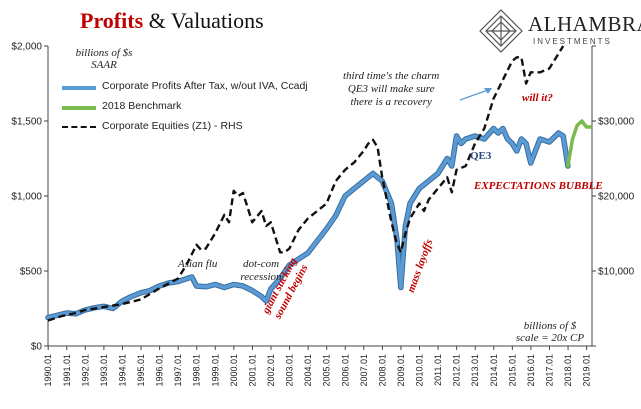  Describe the element at coordinates (550, 338) in the screenshot. I see `right-unit-line2: scale = 20x CP` at that location.